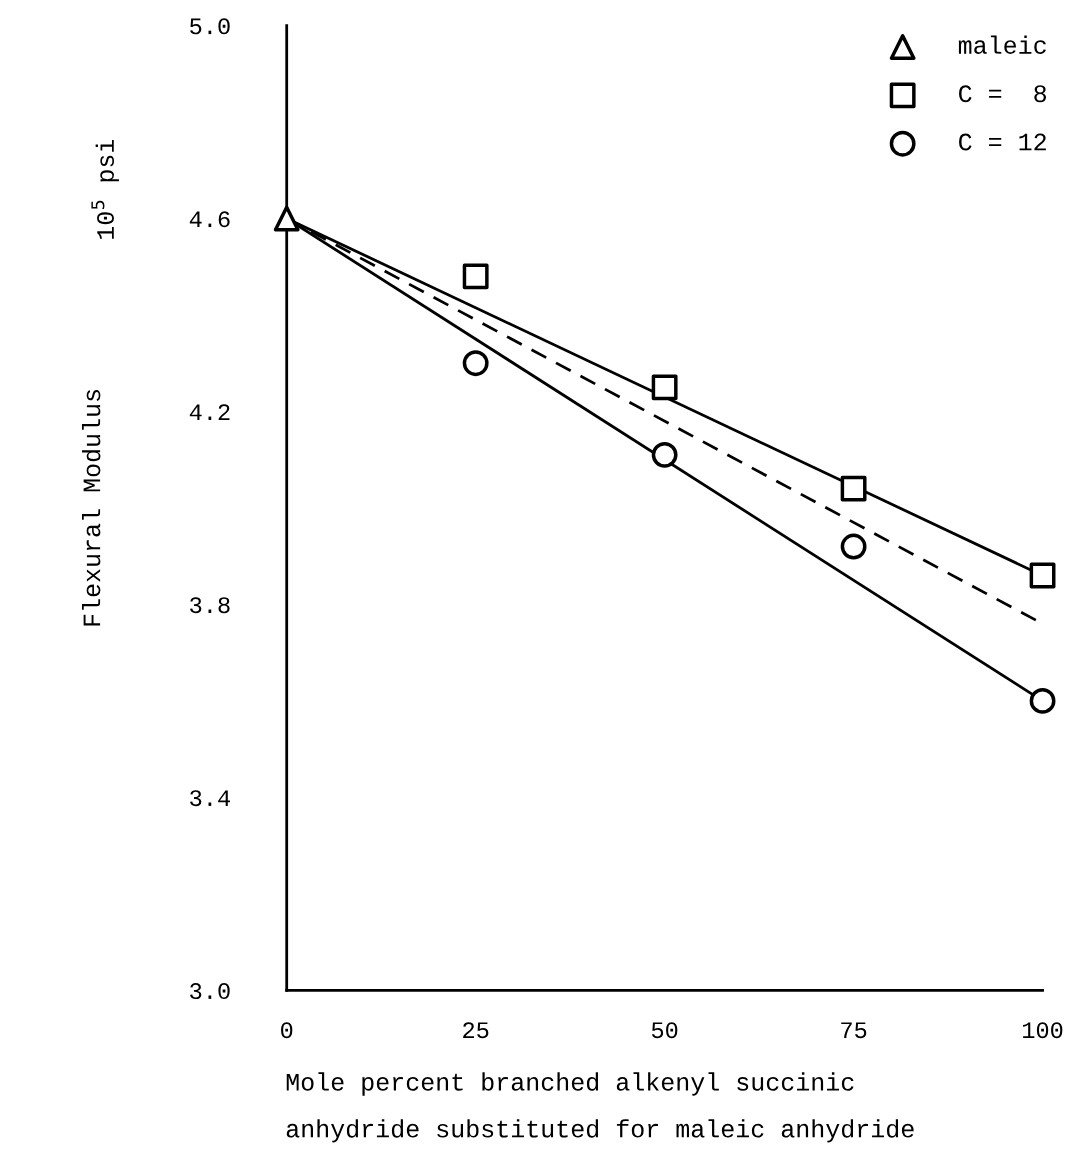 The height and width of the screenshot is (1161, 1086). What do you see at coordinates (664, 1030) in the screenshot?
I see `x-tick-label: 50` at bounding box center [664, 1030].